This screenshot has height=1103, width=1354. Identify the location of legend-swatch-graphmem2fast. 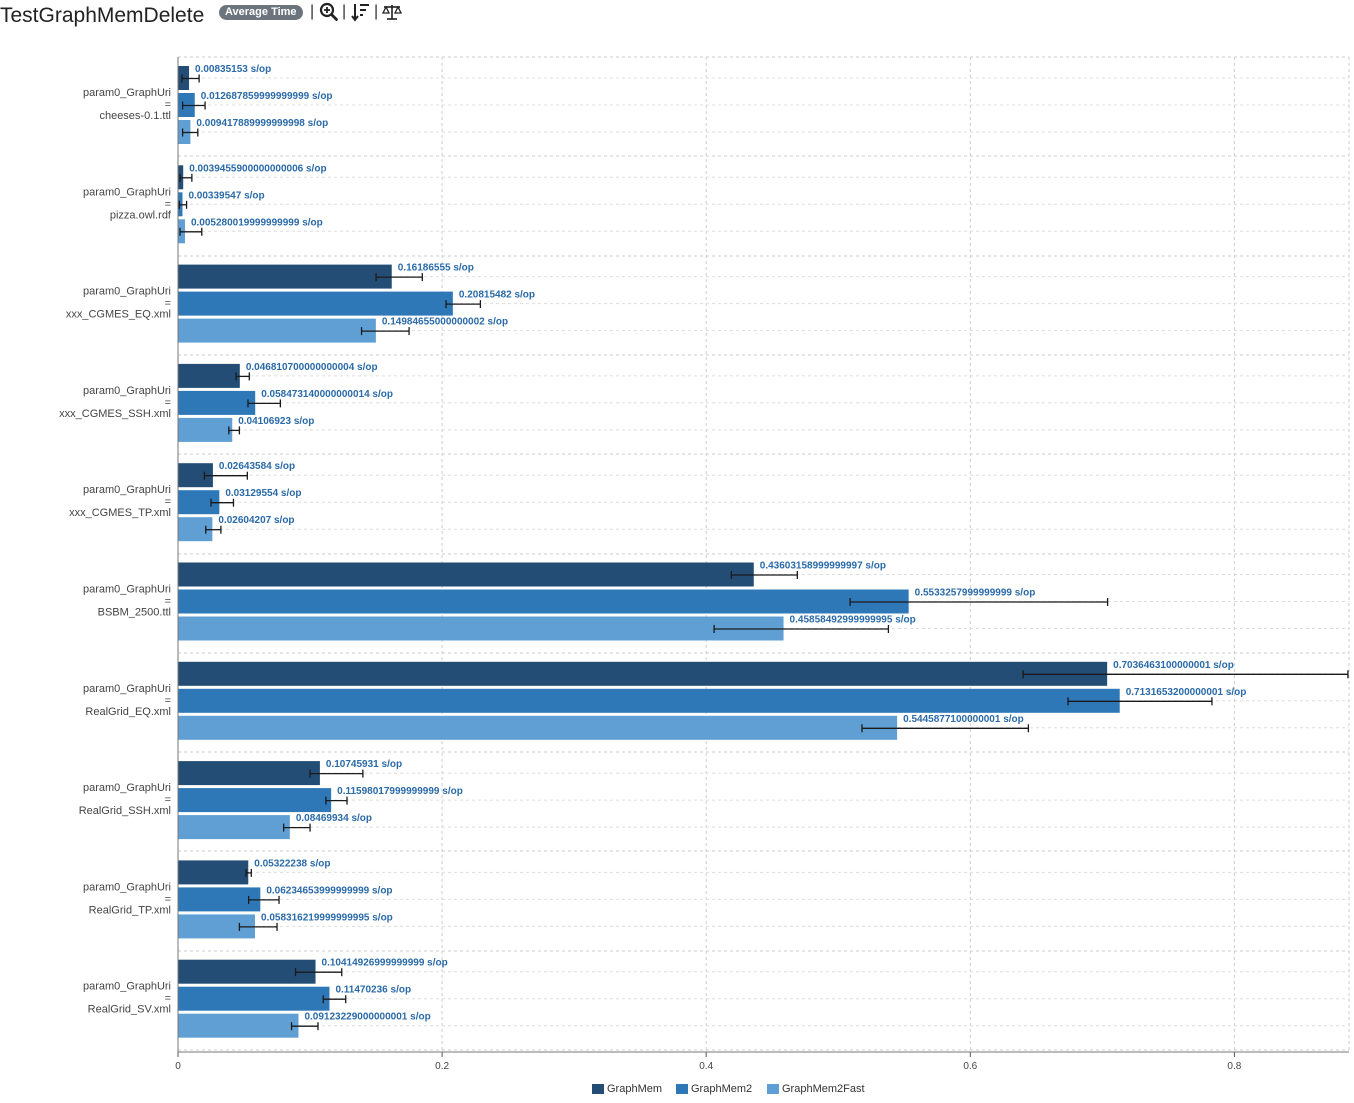
(773, 1089).